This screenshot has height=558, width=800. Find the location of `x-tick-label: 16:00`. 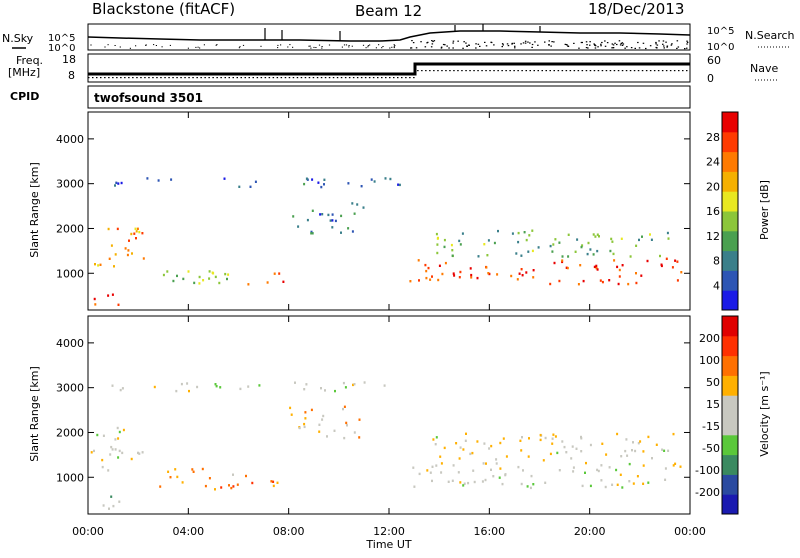

x-tick-label: 16:00 is located at coordinates (489, 531).